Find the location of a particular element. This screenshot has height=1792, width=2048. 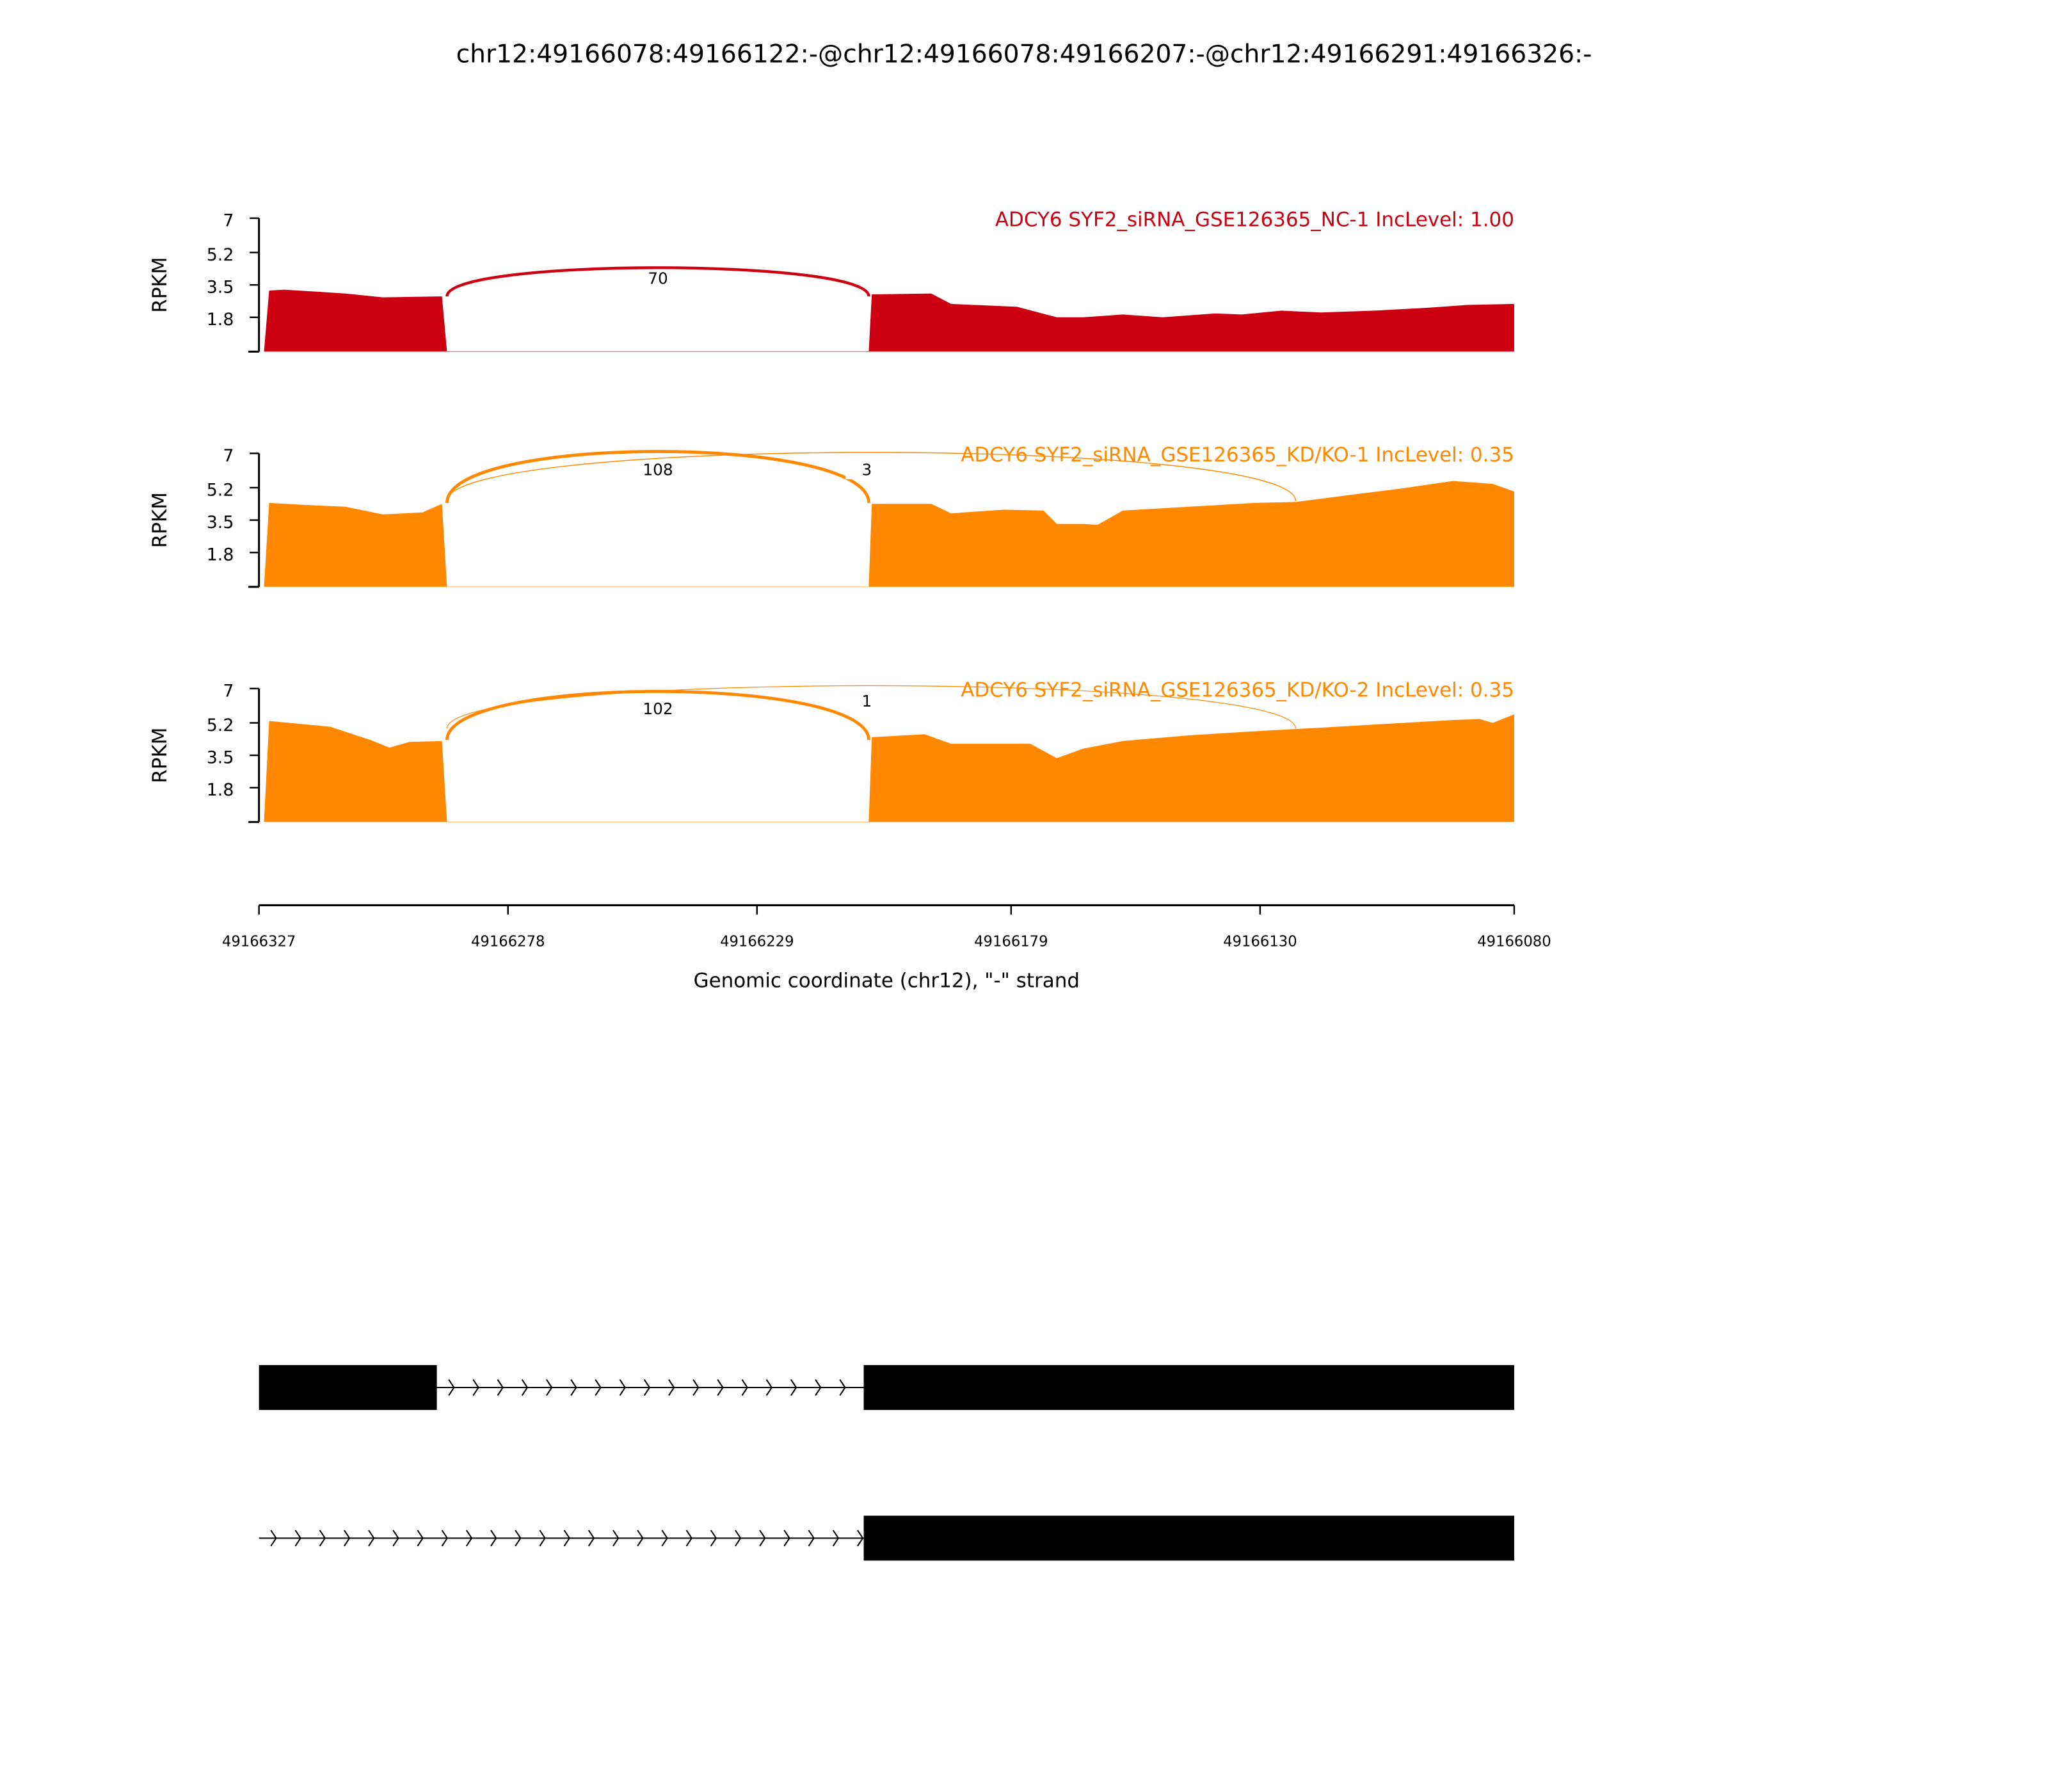

x-tick-label: 49166278 is located at coordinates (508, 941).